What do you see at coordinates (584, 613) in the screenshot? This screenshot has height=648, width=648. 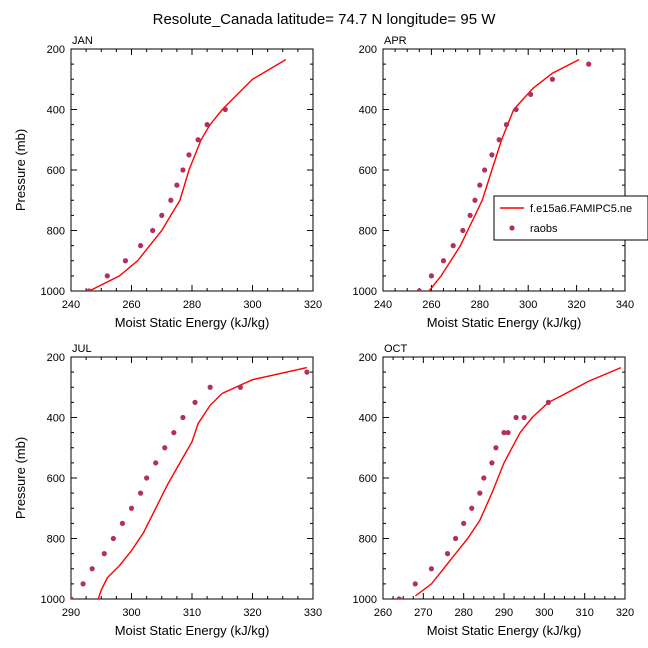 I see `x-tick-label: 310` at bounding box center [584, 613].